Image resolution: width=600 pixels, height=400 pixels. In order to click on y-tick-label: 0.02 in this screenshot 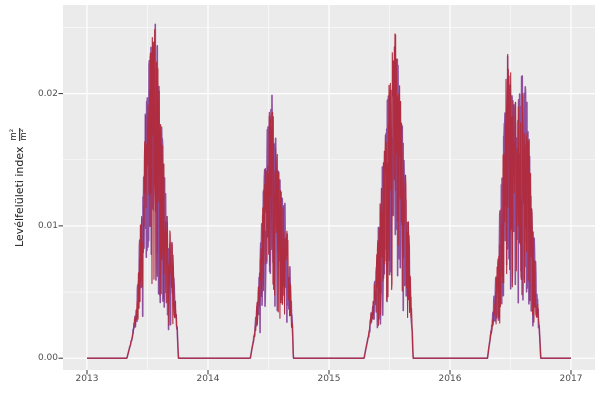, I will do `click(47, 93)`.